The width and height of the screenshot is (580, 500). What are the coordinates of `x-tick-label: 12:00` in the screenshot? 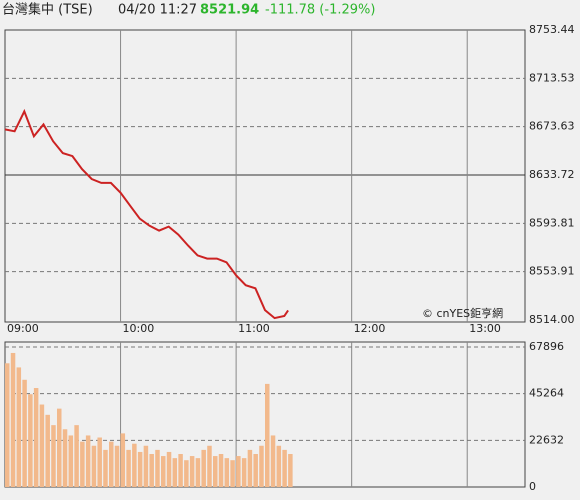 It's located at (370, 328).